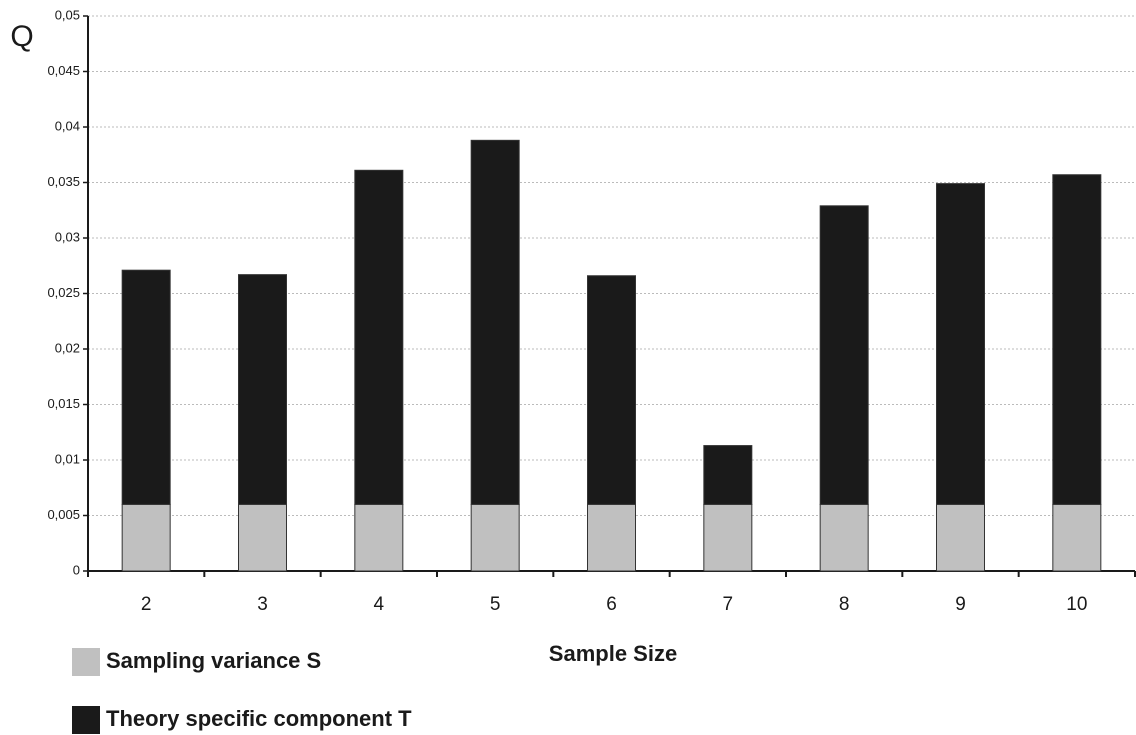 The image size is (1136, 735). What do you see at coordinates (1076, 604) in the screenshot?
I see `x-tick-label: 10` at bounding box center [1076, 604].